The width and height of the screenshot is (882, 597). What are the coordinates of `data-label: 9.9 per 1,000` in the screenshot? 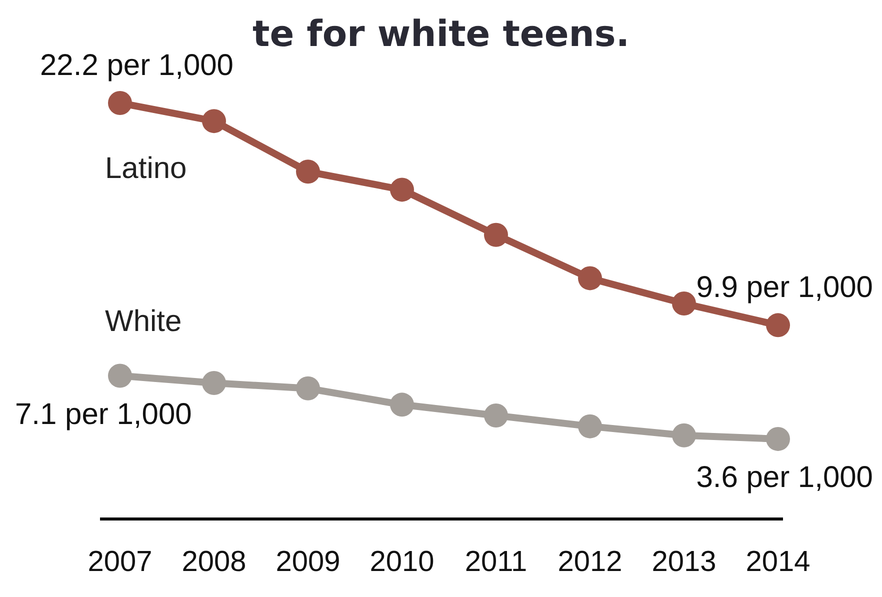 It's located at (784, 287).